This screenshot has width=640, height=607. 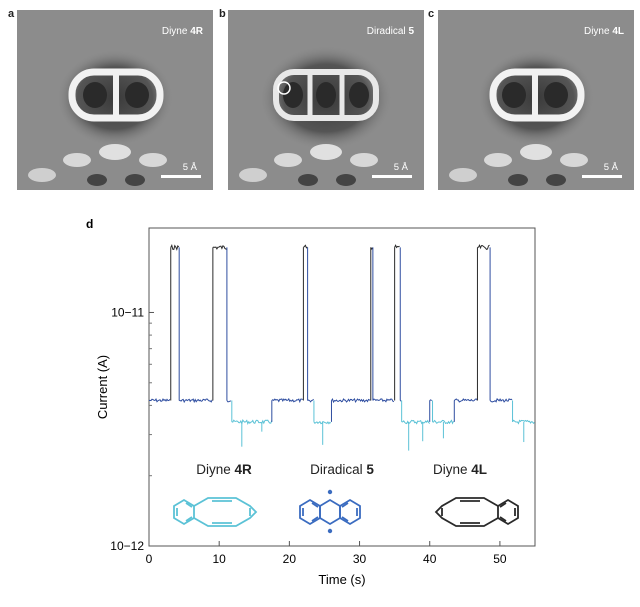 What do you see at coordinates (189, 167) in the screenshot?
I see `scale-label-a: 5 Å` at bounding box center [189, 167].